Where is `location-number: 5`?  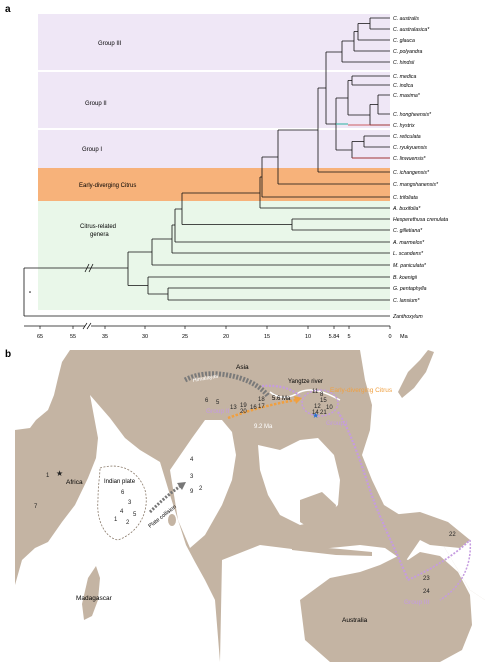 location-number: 5 is located at coordinates (218, 403).